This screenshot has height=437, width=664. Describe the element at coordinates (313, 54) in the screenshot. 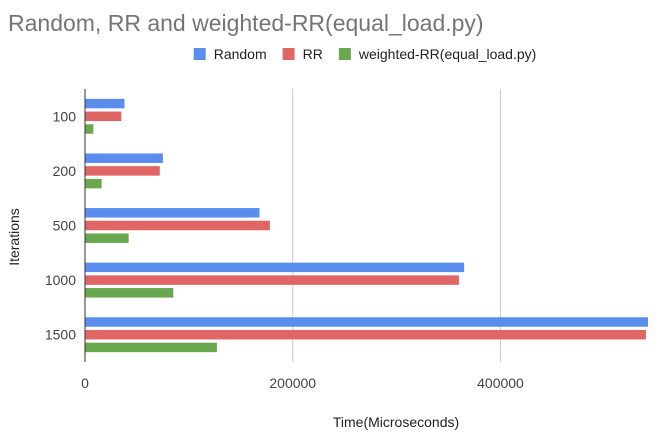

I see `legend-label-1: RR` at that location.